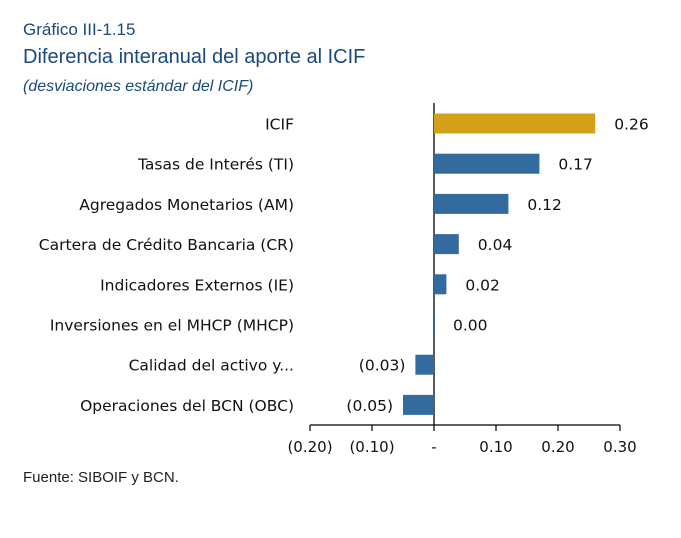 Image resolution: width=681 pixels, height=538 pixels. I want to click on x-tick-label: (0.20), so click(309, 447).